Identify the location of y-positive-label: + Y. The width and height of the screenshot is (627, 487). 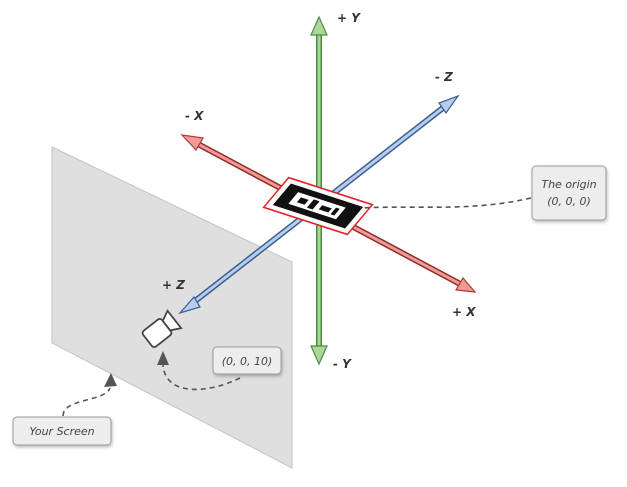
(349, 18).